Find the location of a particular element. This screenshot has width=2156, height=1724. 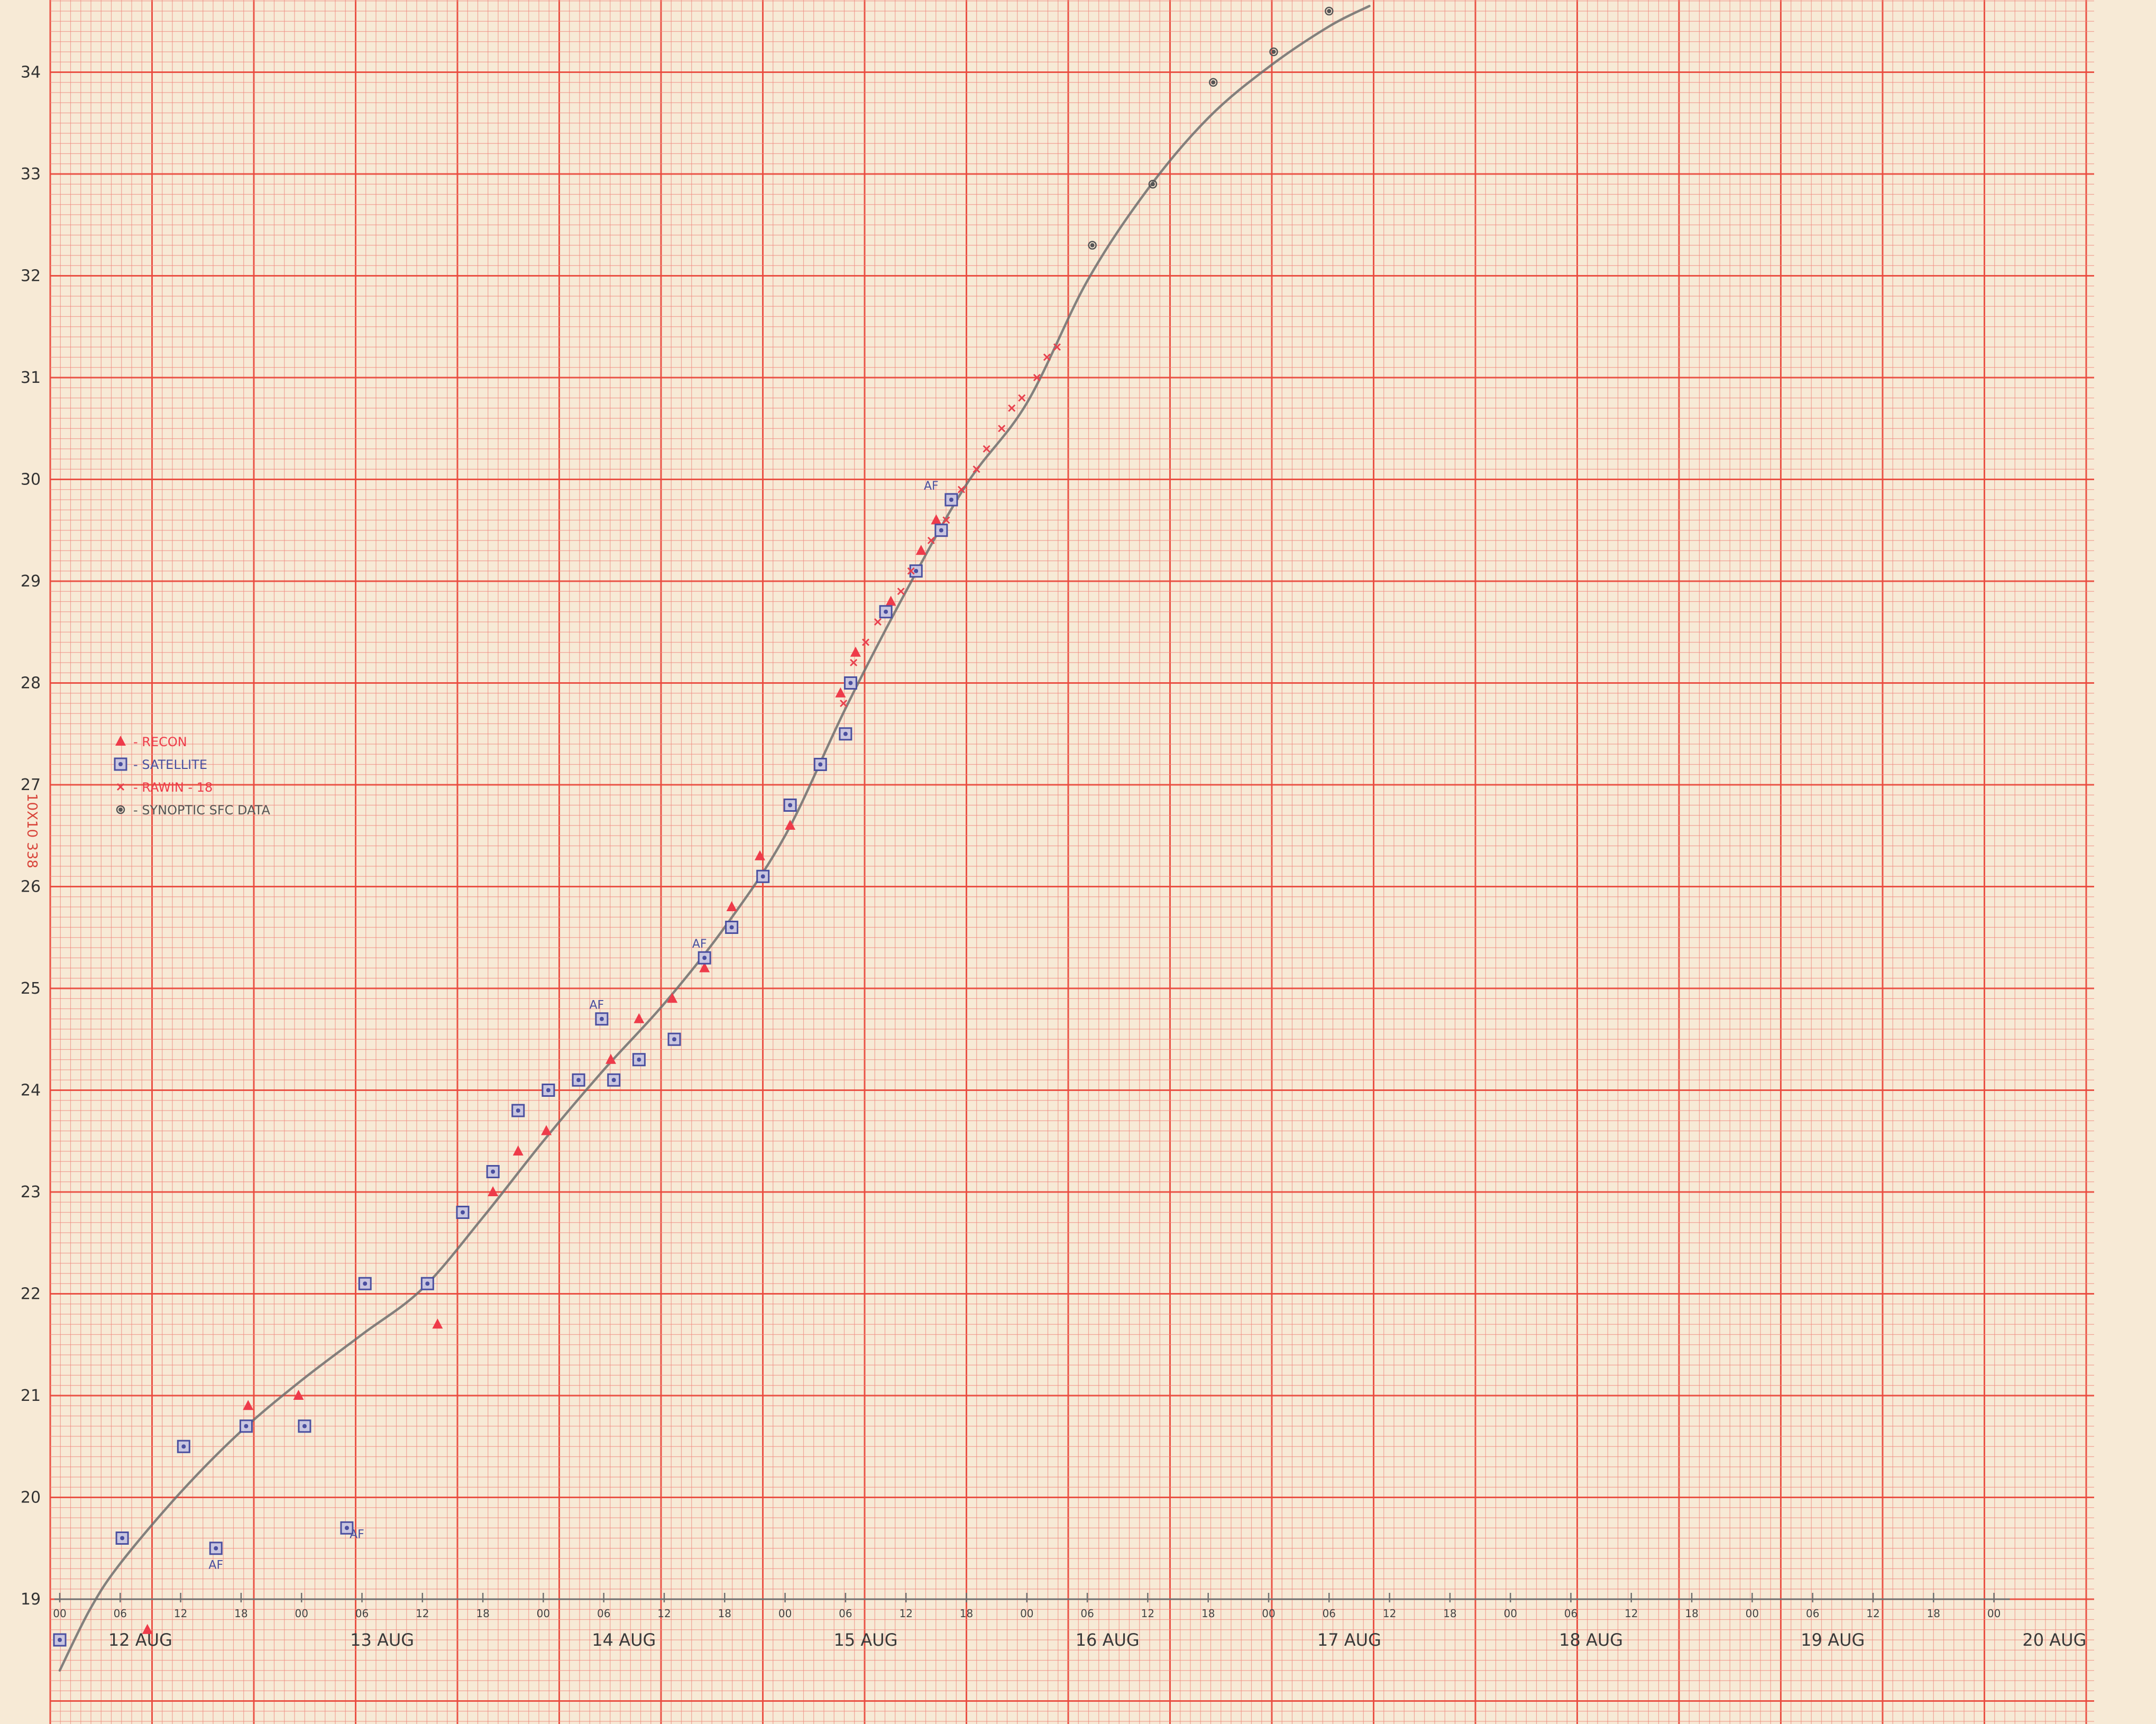

legend-marker-boxed-dot is located at coordinates (120, 764).